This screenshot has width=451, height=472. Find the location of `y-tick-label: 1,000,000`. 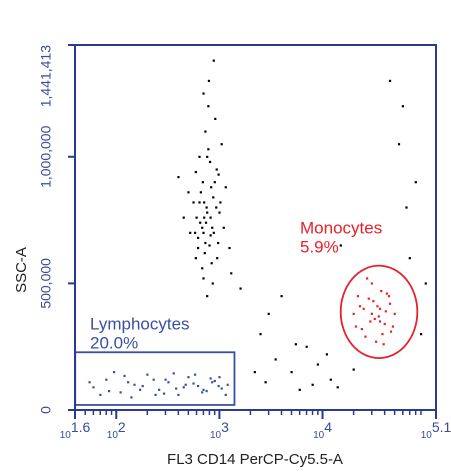

y-tick-label: 1,000,000 is located at coordinates (46, 156).